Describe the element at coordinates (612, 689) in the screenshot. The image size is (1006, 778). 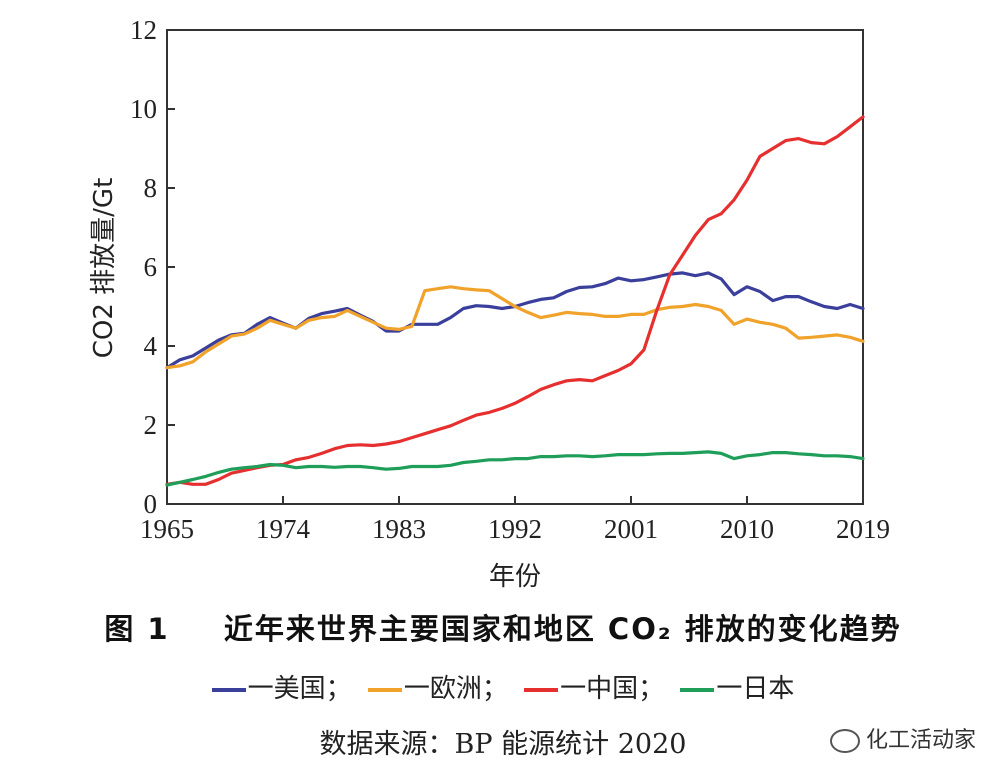
I see `legend-label-china: 一中国；` at that location.